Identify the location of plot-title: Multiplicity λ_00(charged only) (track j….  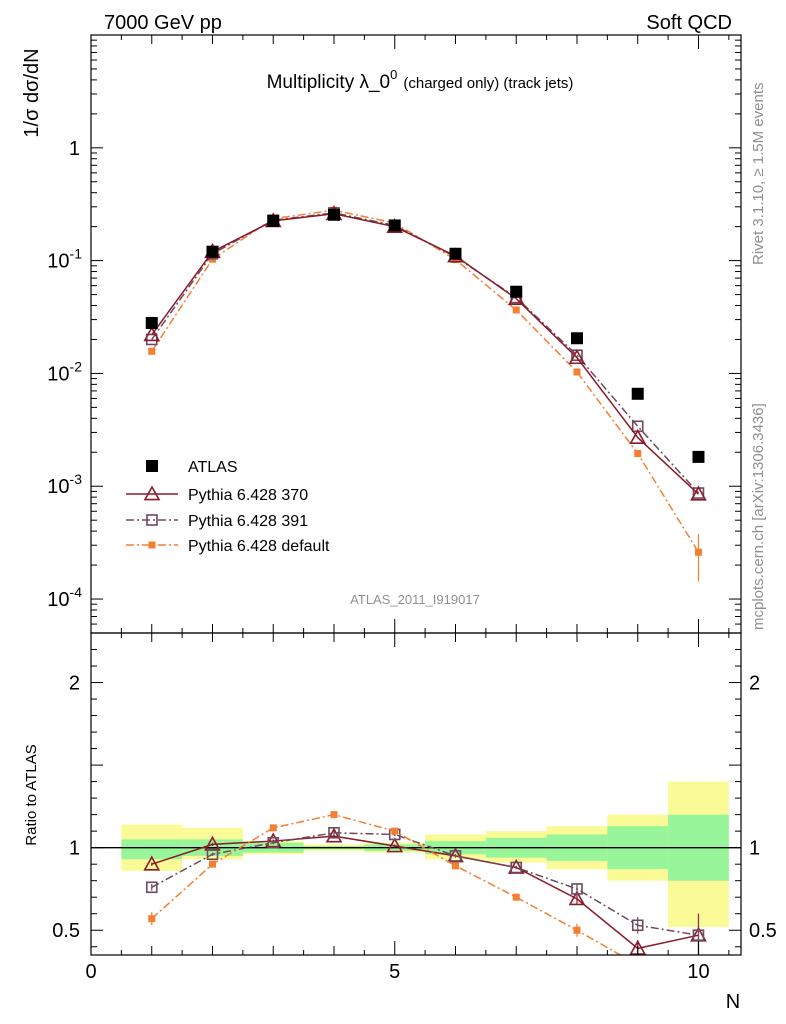
(420, 80).